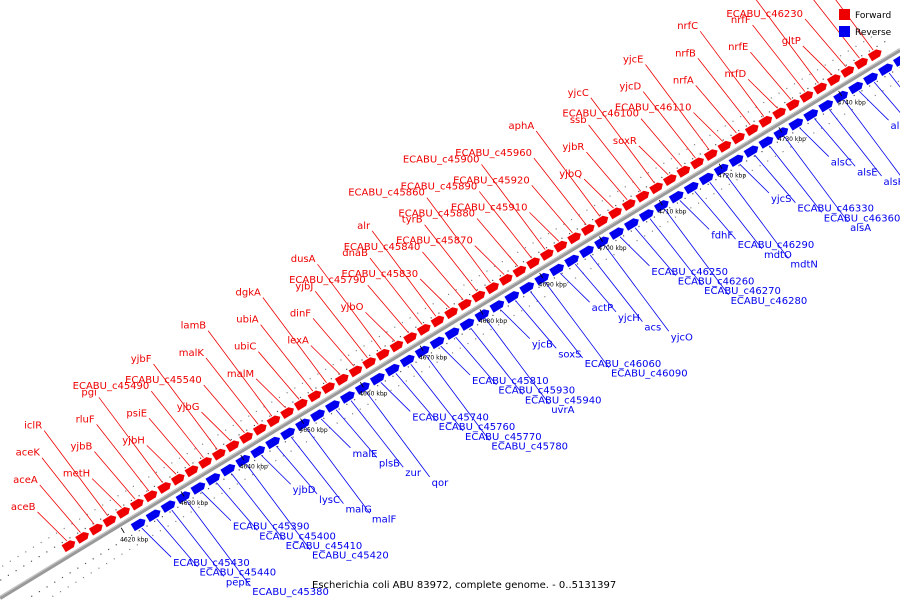 This screenshot has width=900, height=600. I want to click on kbp-tick-label: 4720 kbp, so click(732, 175).